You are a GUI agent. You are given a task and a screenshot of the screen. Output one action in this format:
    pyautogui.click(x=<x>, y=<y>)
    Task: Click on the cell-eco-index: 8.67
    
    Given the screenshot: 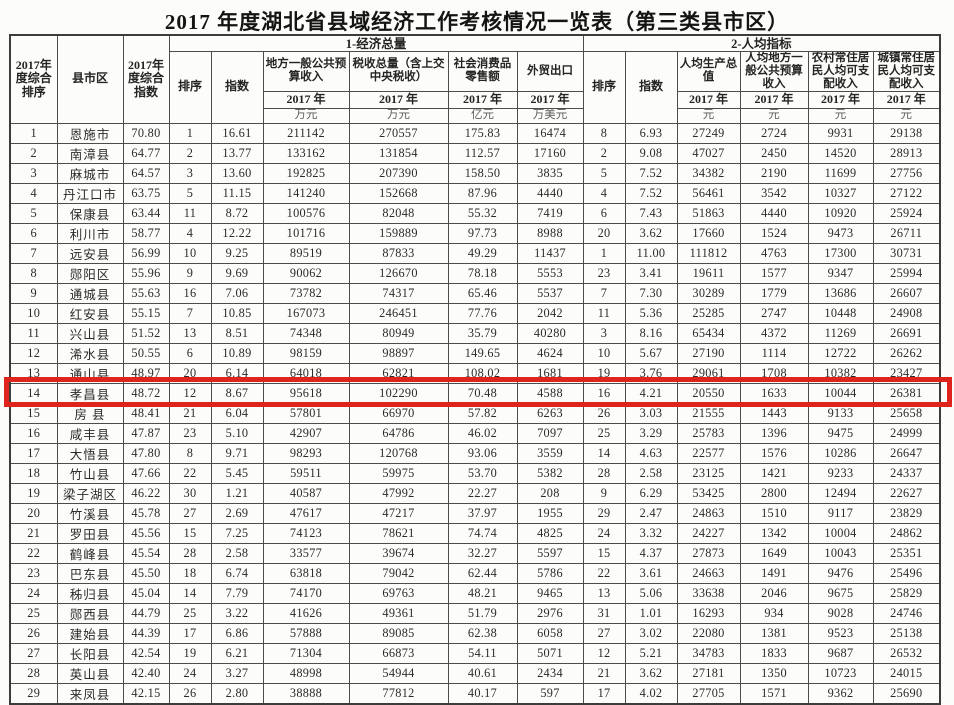 What is the action you would take?
    pyautogui.click(x=237, y=393)
    